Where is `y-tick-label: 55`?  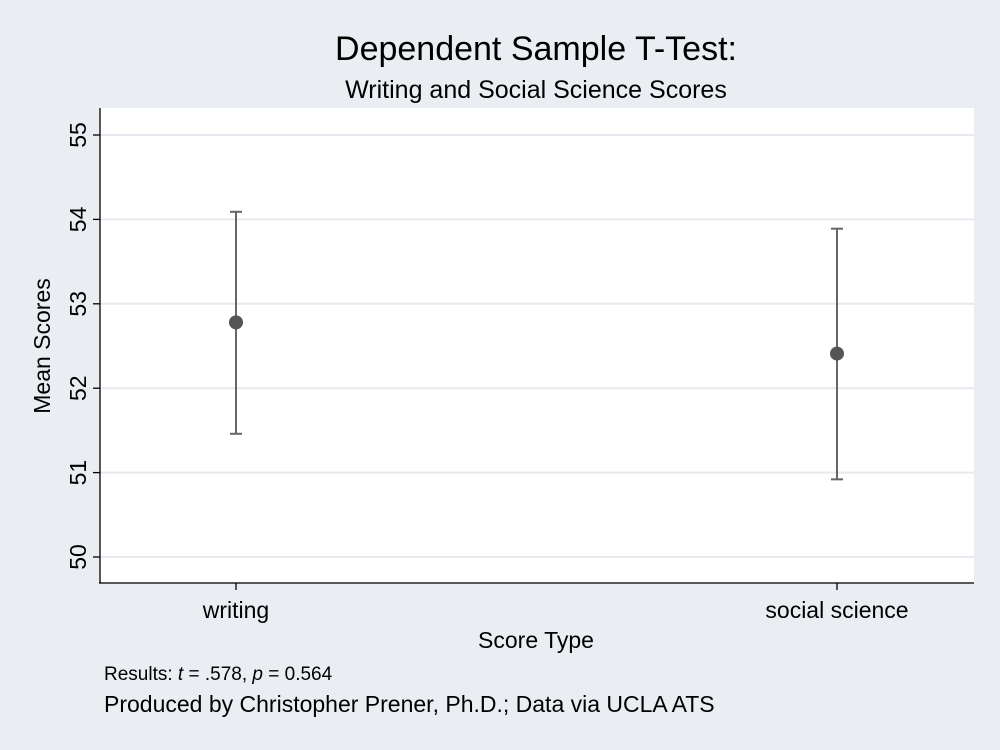 y-tick-label: 55 is located at coordinates (78, 135).